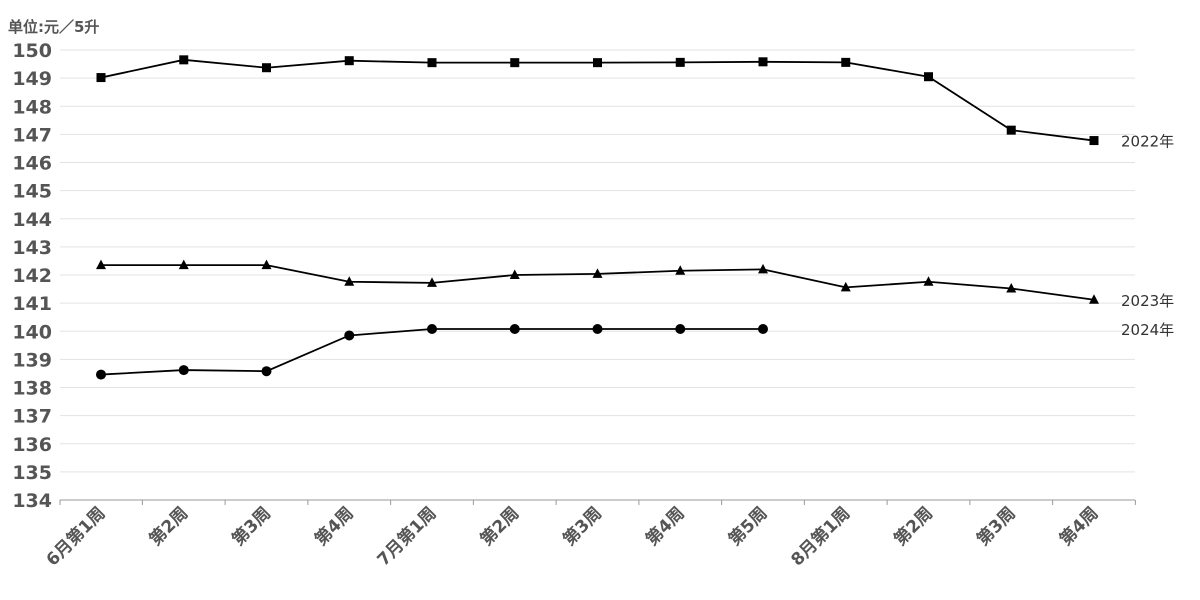 This screenshot has height=600, width=1200. I want to click on y-tick-label: 146, so click(32, 164).